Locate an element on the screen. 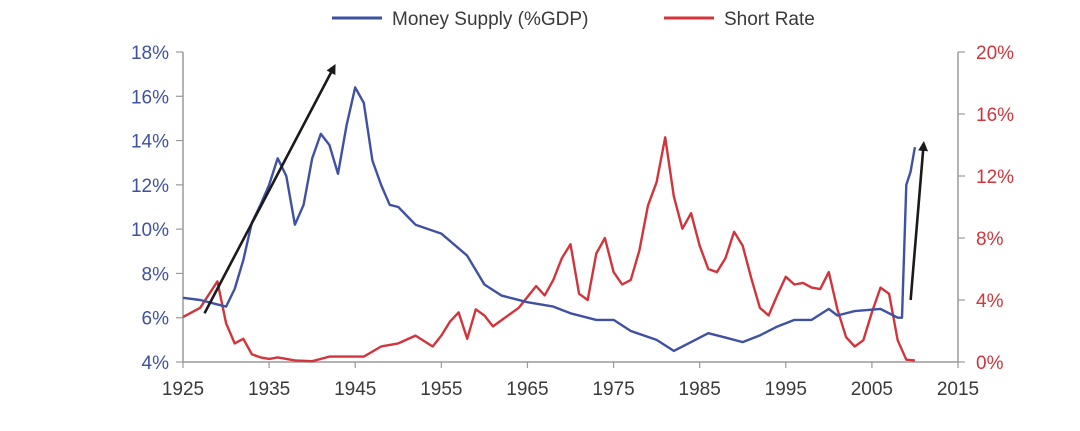 The image size is (1080, 431). legend-label-money-supply: Money Supply (%GDP) is located at coordinates (490, 19).